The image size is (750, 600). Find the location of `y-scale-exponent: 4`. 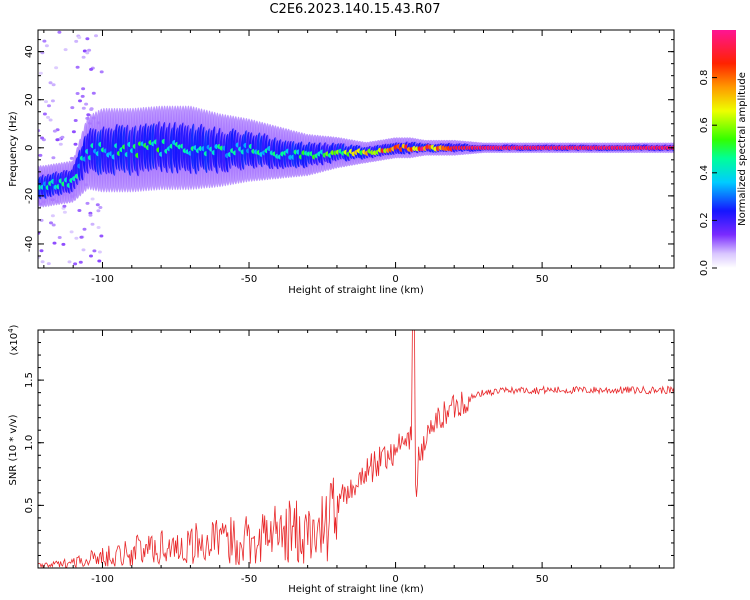

y-scale-exponent: 4 is located at coordinates (11, 330).